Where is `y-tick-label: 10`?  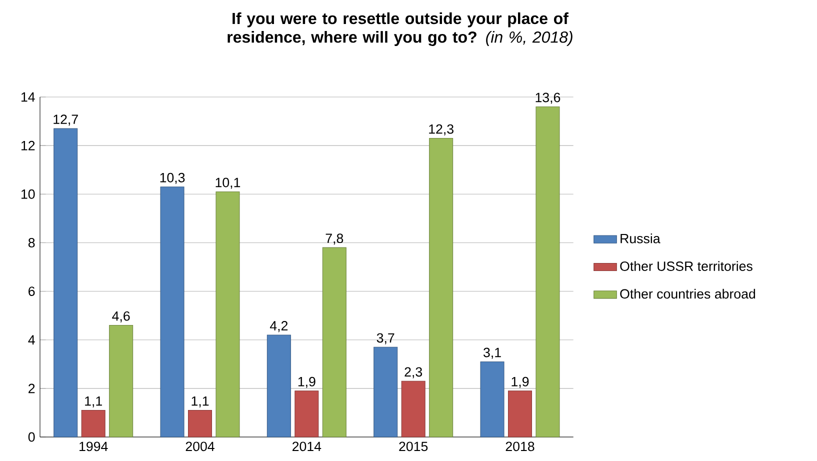 y-tick-label: 10 is located at coordinates (28, 194).